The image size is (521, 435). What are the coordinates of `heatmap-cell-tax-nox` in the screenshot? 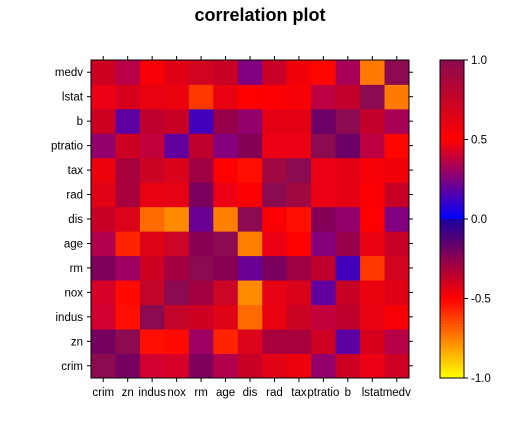 It's located at (299, 293).